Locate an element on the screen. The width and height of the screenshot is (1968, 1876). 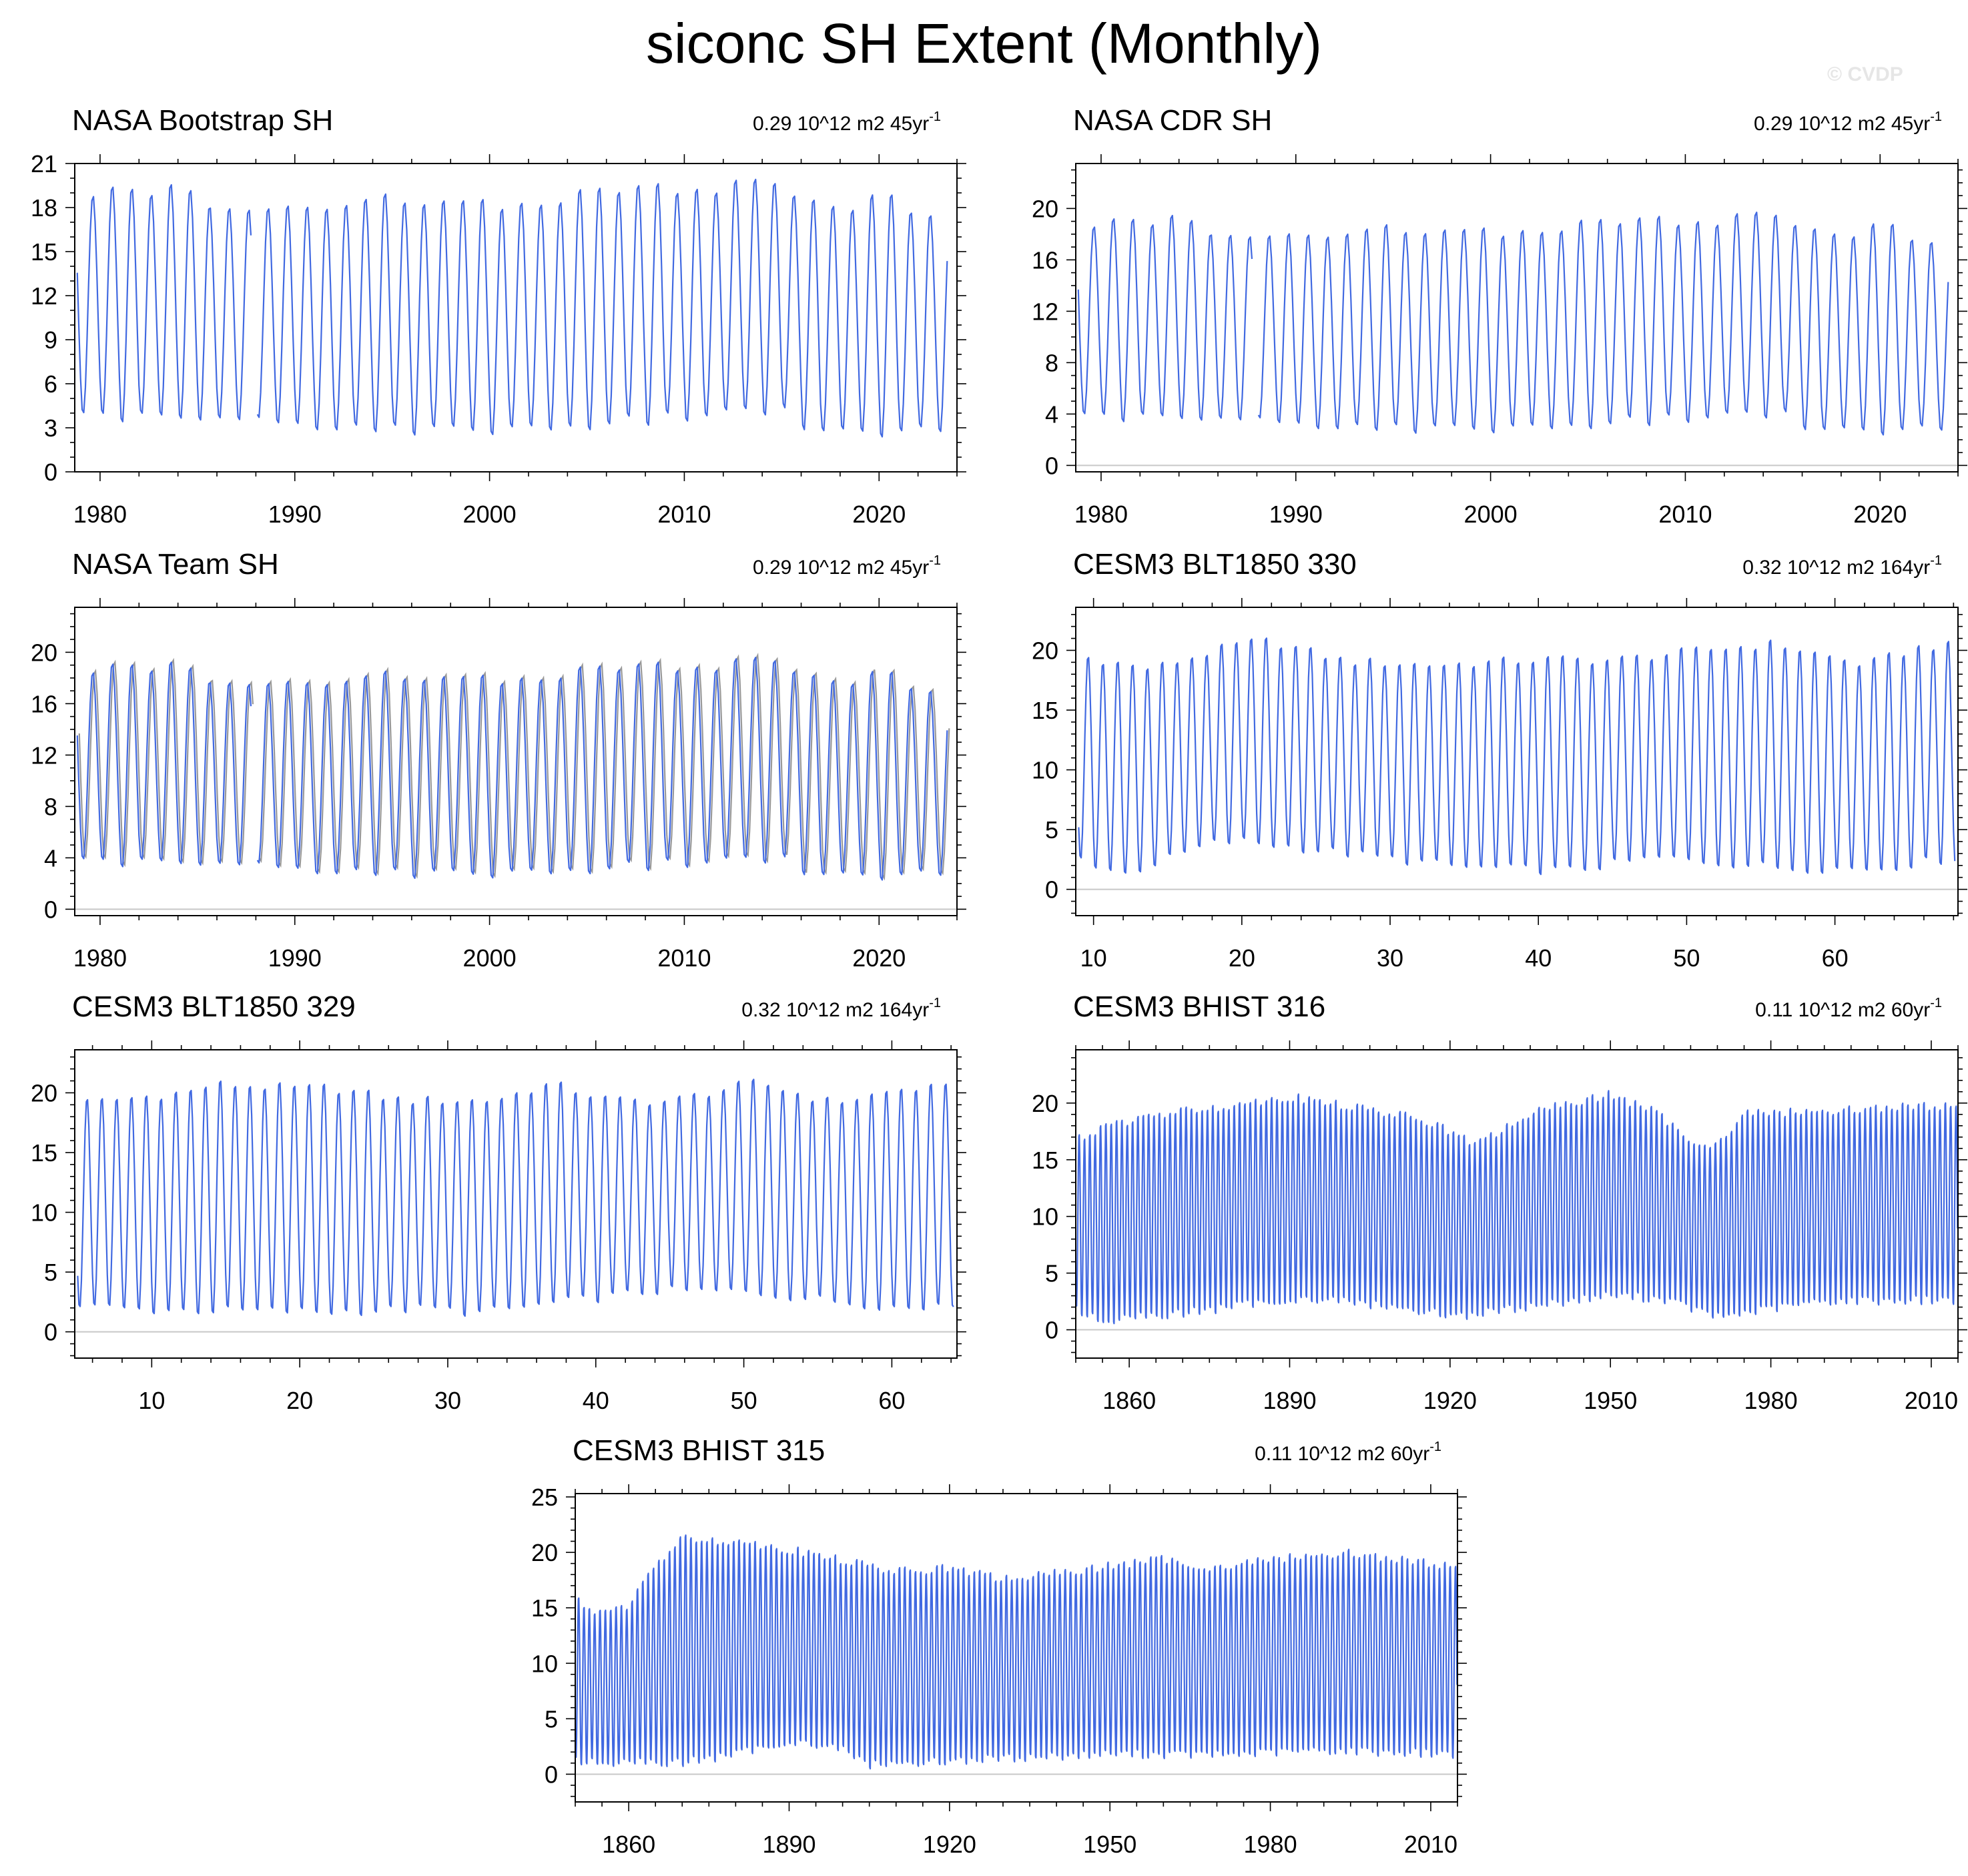
panel-title: CESM3 BHIST 315 is located at coordinates (699, 1451).